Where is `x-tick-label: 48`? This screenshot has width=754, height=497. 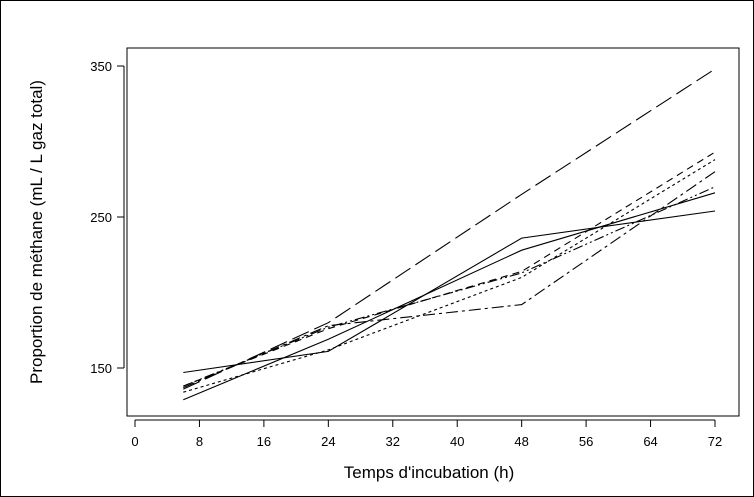
x-tick-label: 48 is located at coordinates (521, 441).